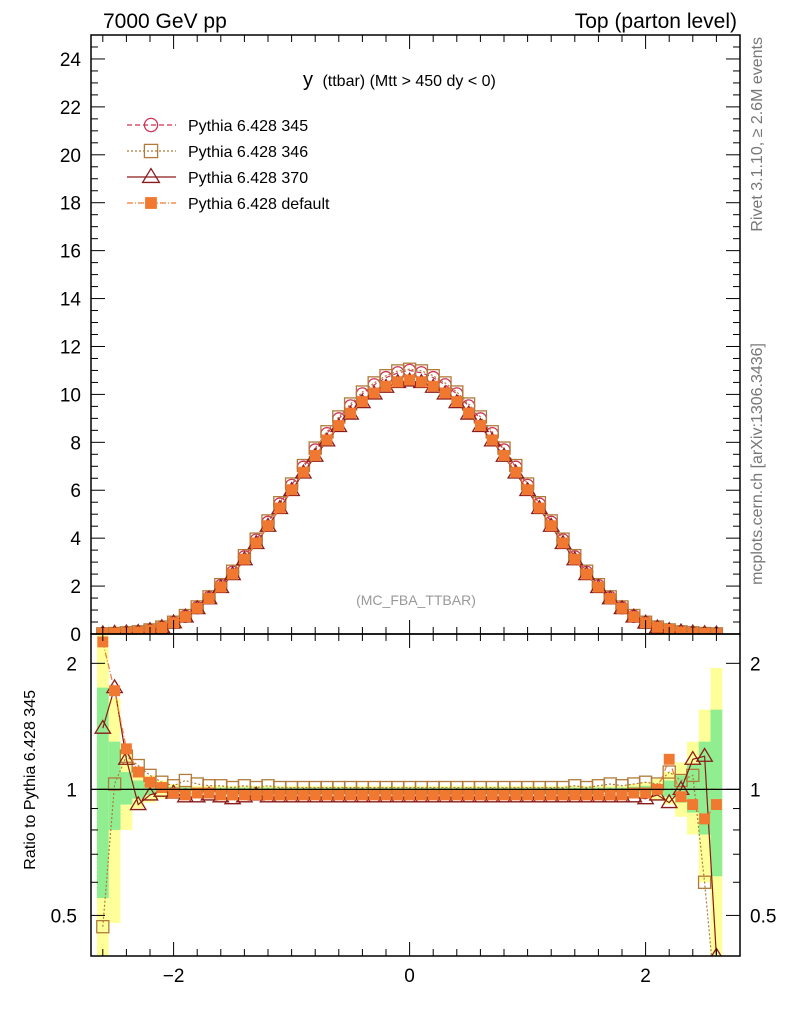  What do you see at coordinates (399, 80) in the screenshot?
I see `plot-title: y (ttbar) (Mtt > 450 dy < 0)` at bounding box center [399, 80].